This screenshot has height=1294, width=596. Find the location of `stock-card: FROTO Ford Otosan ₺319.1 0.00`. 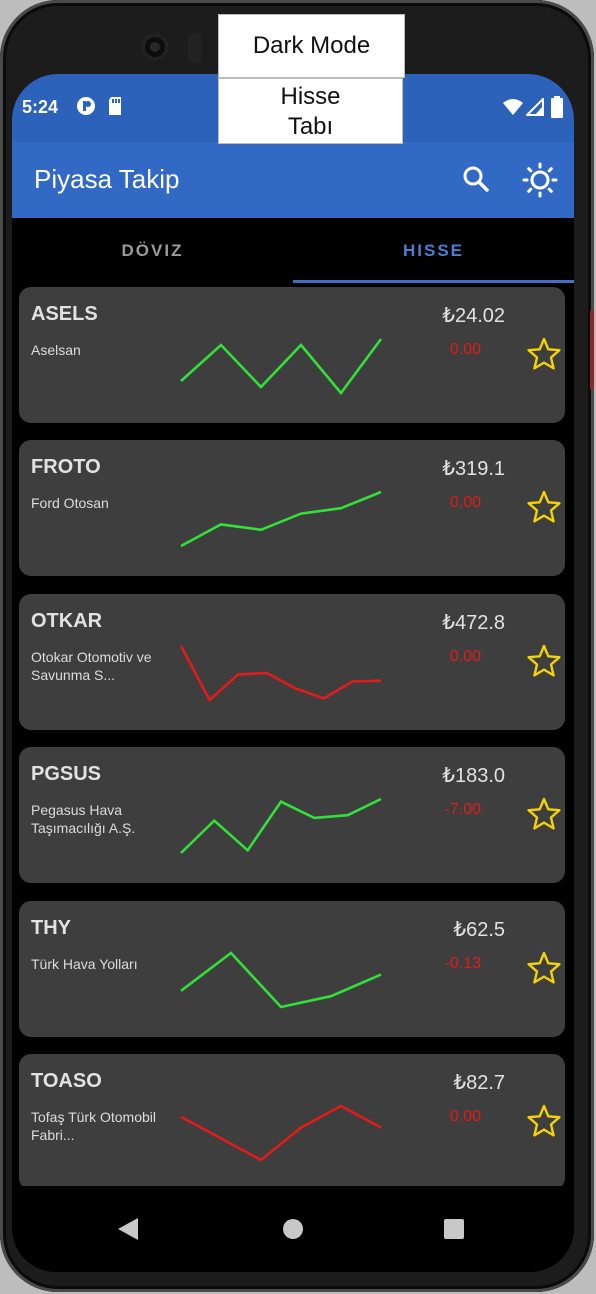

stock-card: FROTO Ford Otosan ₺319.1 0.00 is located at coordinates (292, 508).